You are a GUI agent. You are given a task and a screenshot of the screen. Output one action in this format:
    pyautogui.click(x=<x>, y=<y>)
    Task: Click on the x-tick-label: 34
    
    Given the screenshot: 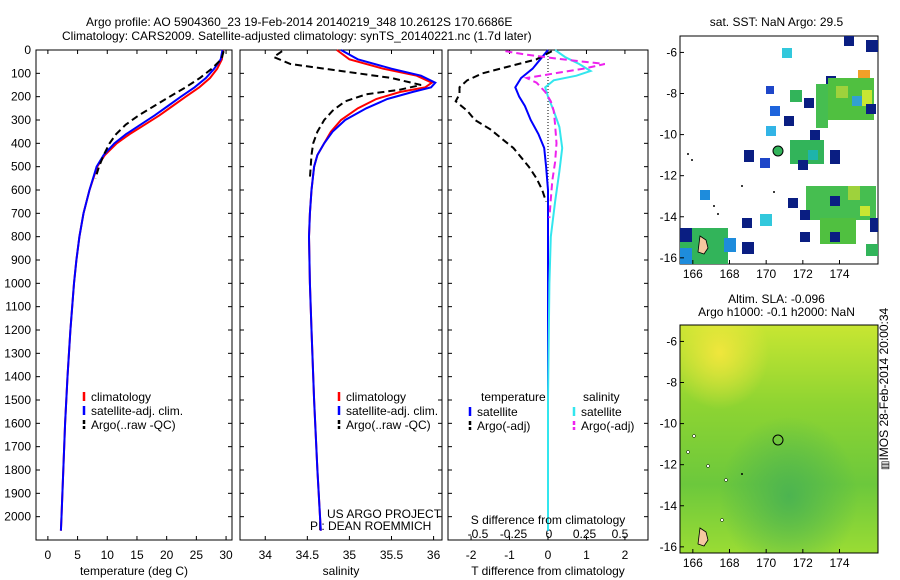 What is the action you would take?
    pyautogui.click(x=266, y=555)
    